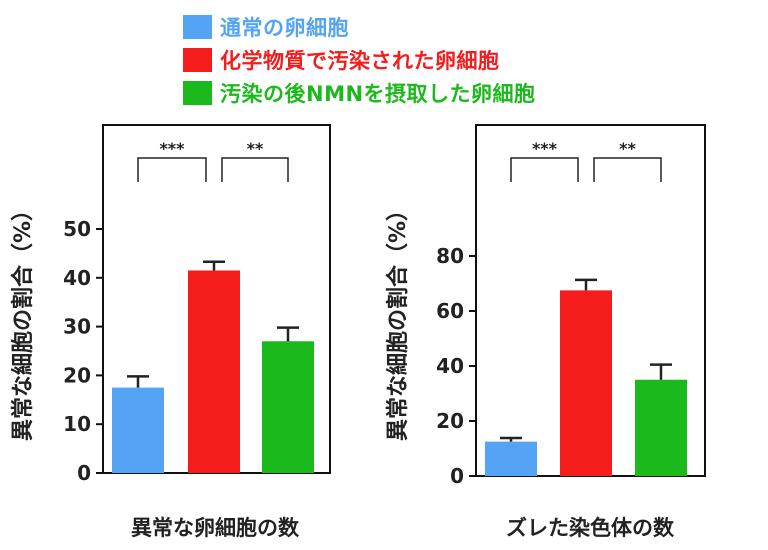 Image resolution: width=768 pixels, height=550 pixels. What do you see at coordinates (590, 528) in the screenshot?
I see `x-axis-label: ズレた染色体の数` at bounding box center [590, 528].